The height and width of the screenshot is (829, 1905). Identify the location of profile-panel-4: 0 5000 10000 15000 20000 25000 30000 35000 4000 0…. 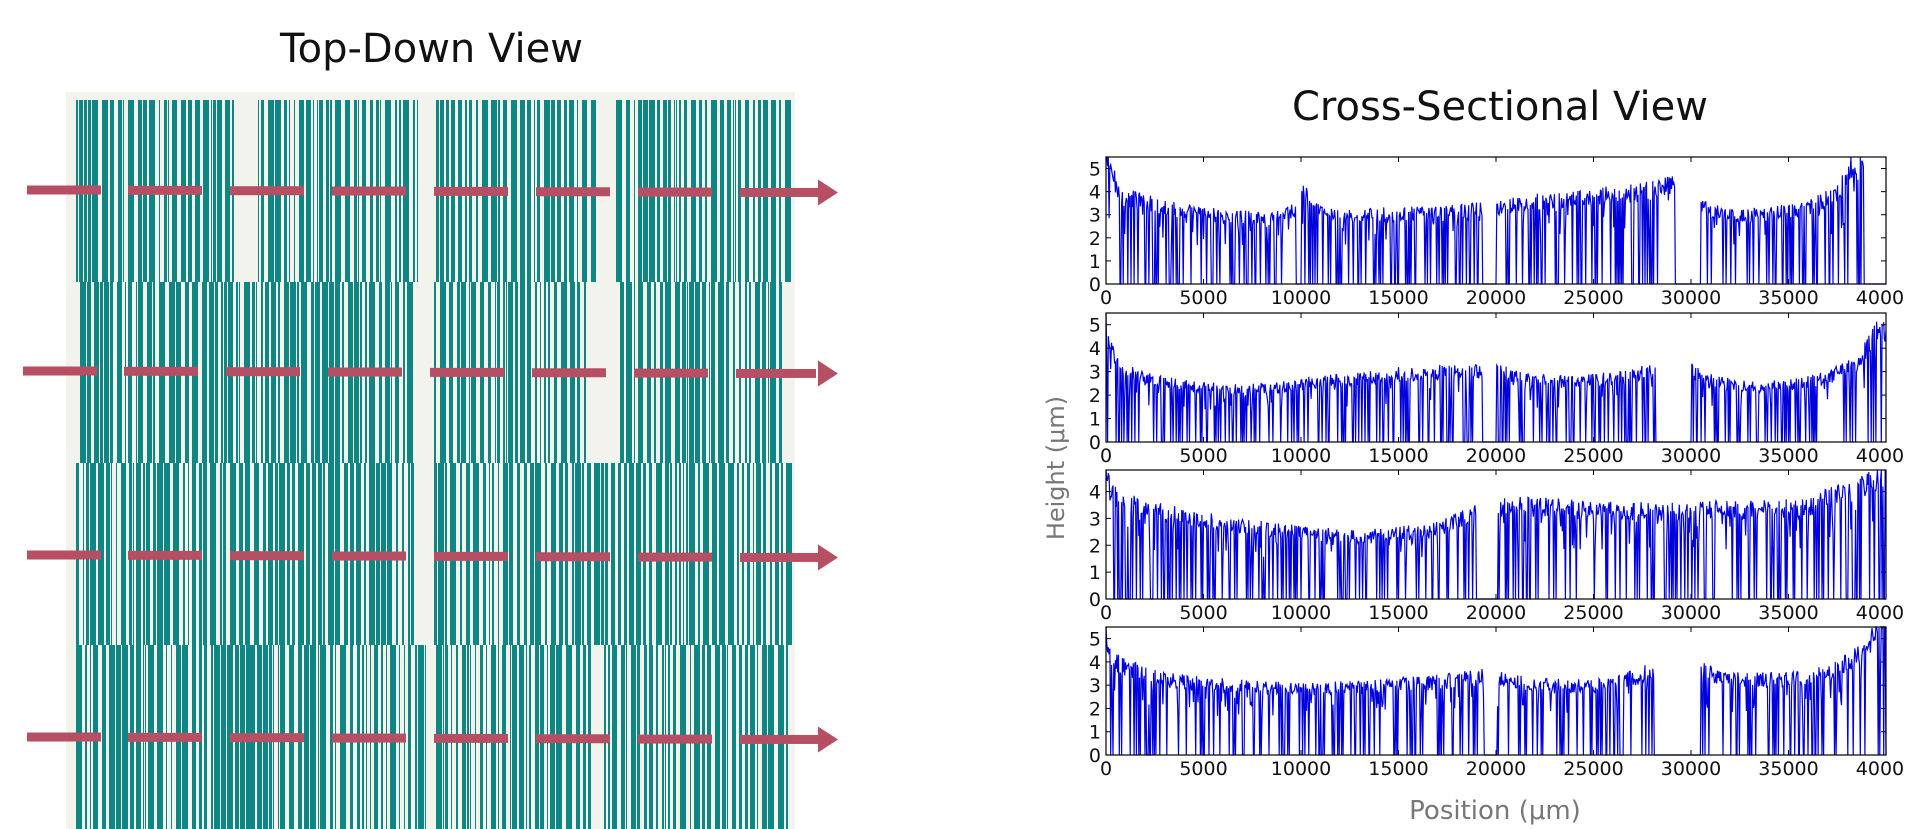
(1497, 702).